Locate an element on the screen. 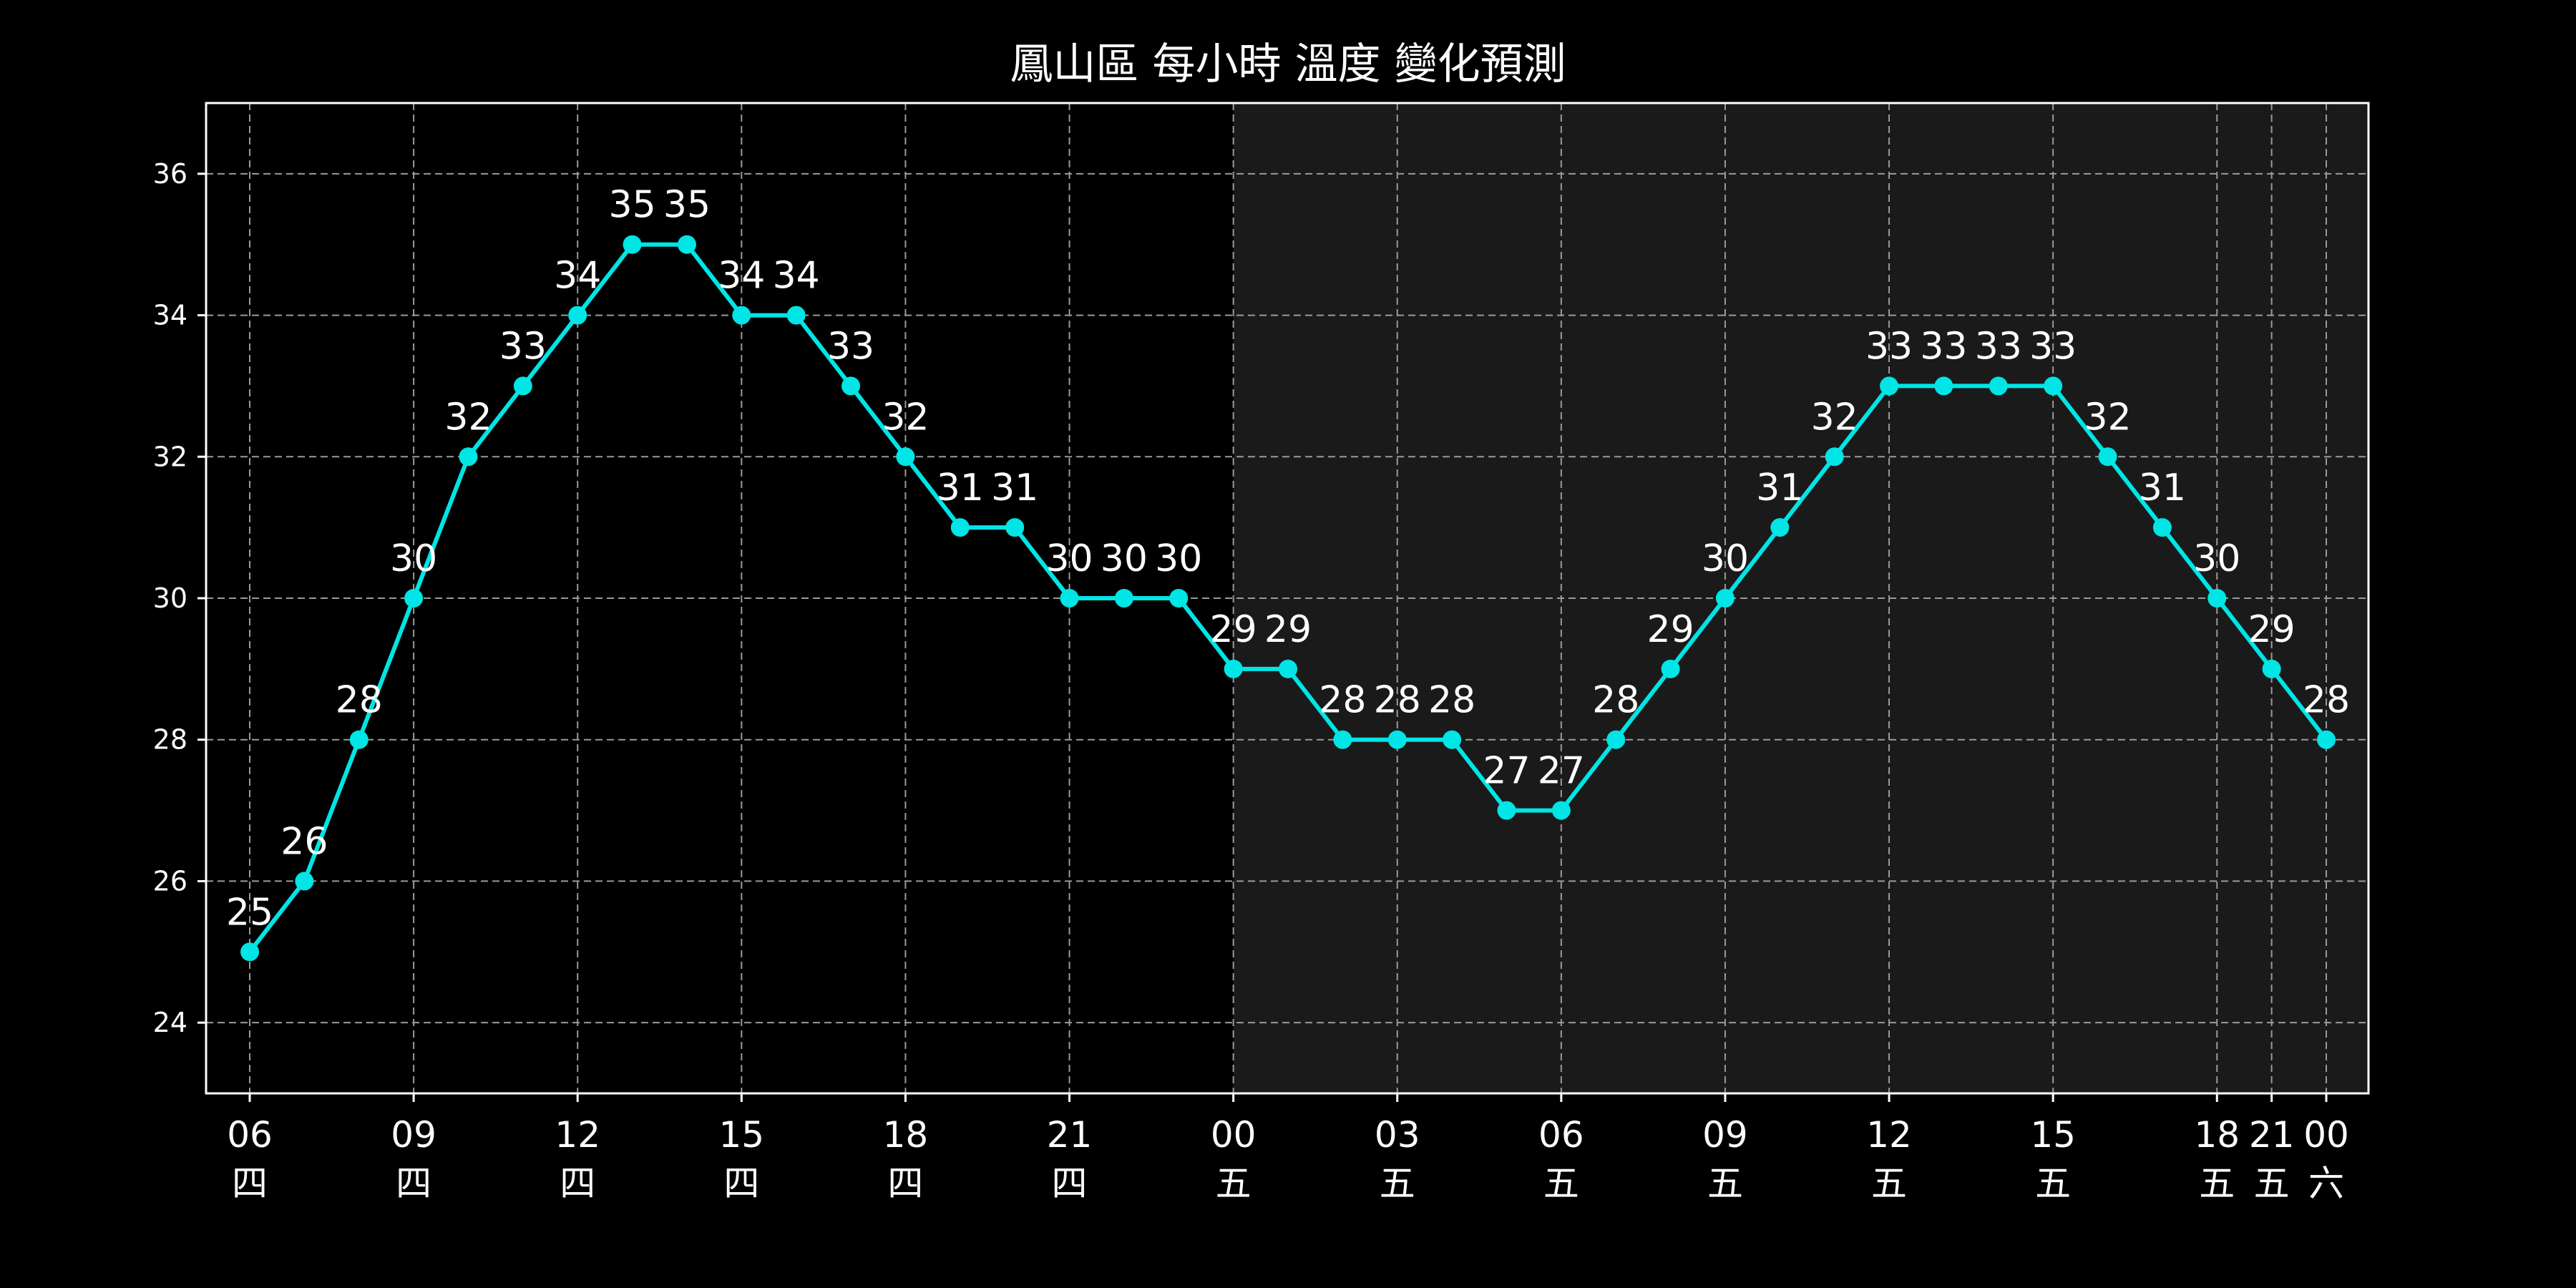  y-tick-label: 24 is located at coordinates (170, 1022).